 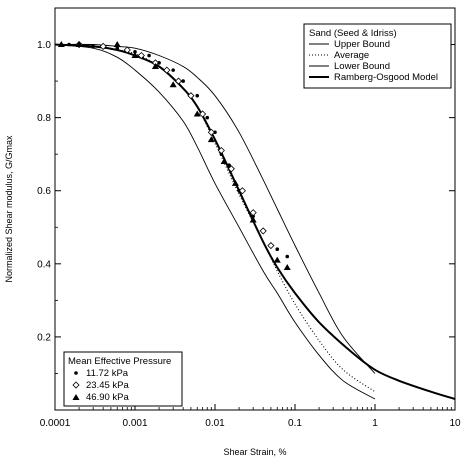 I want to click on legend-bottom-box, so click(x=123, y=379).